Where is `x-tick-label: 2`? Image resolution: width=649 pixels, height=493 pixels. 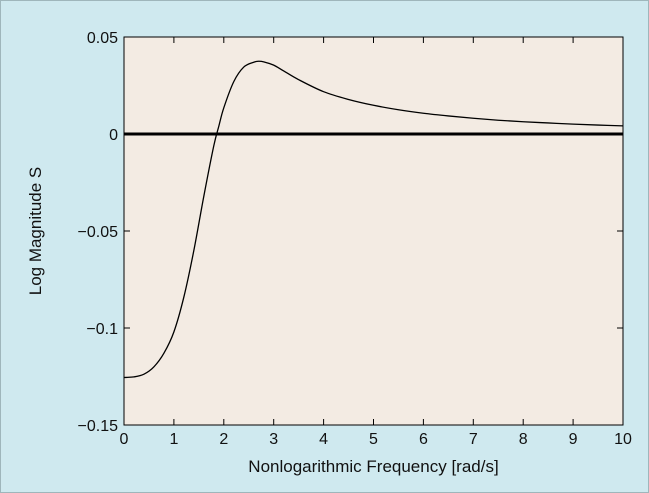
x-tick-label: 2 is located at coordinates (223, 439).